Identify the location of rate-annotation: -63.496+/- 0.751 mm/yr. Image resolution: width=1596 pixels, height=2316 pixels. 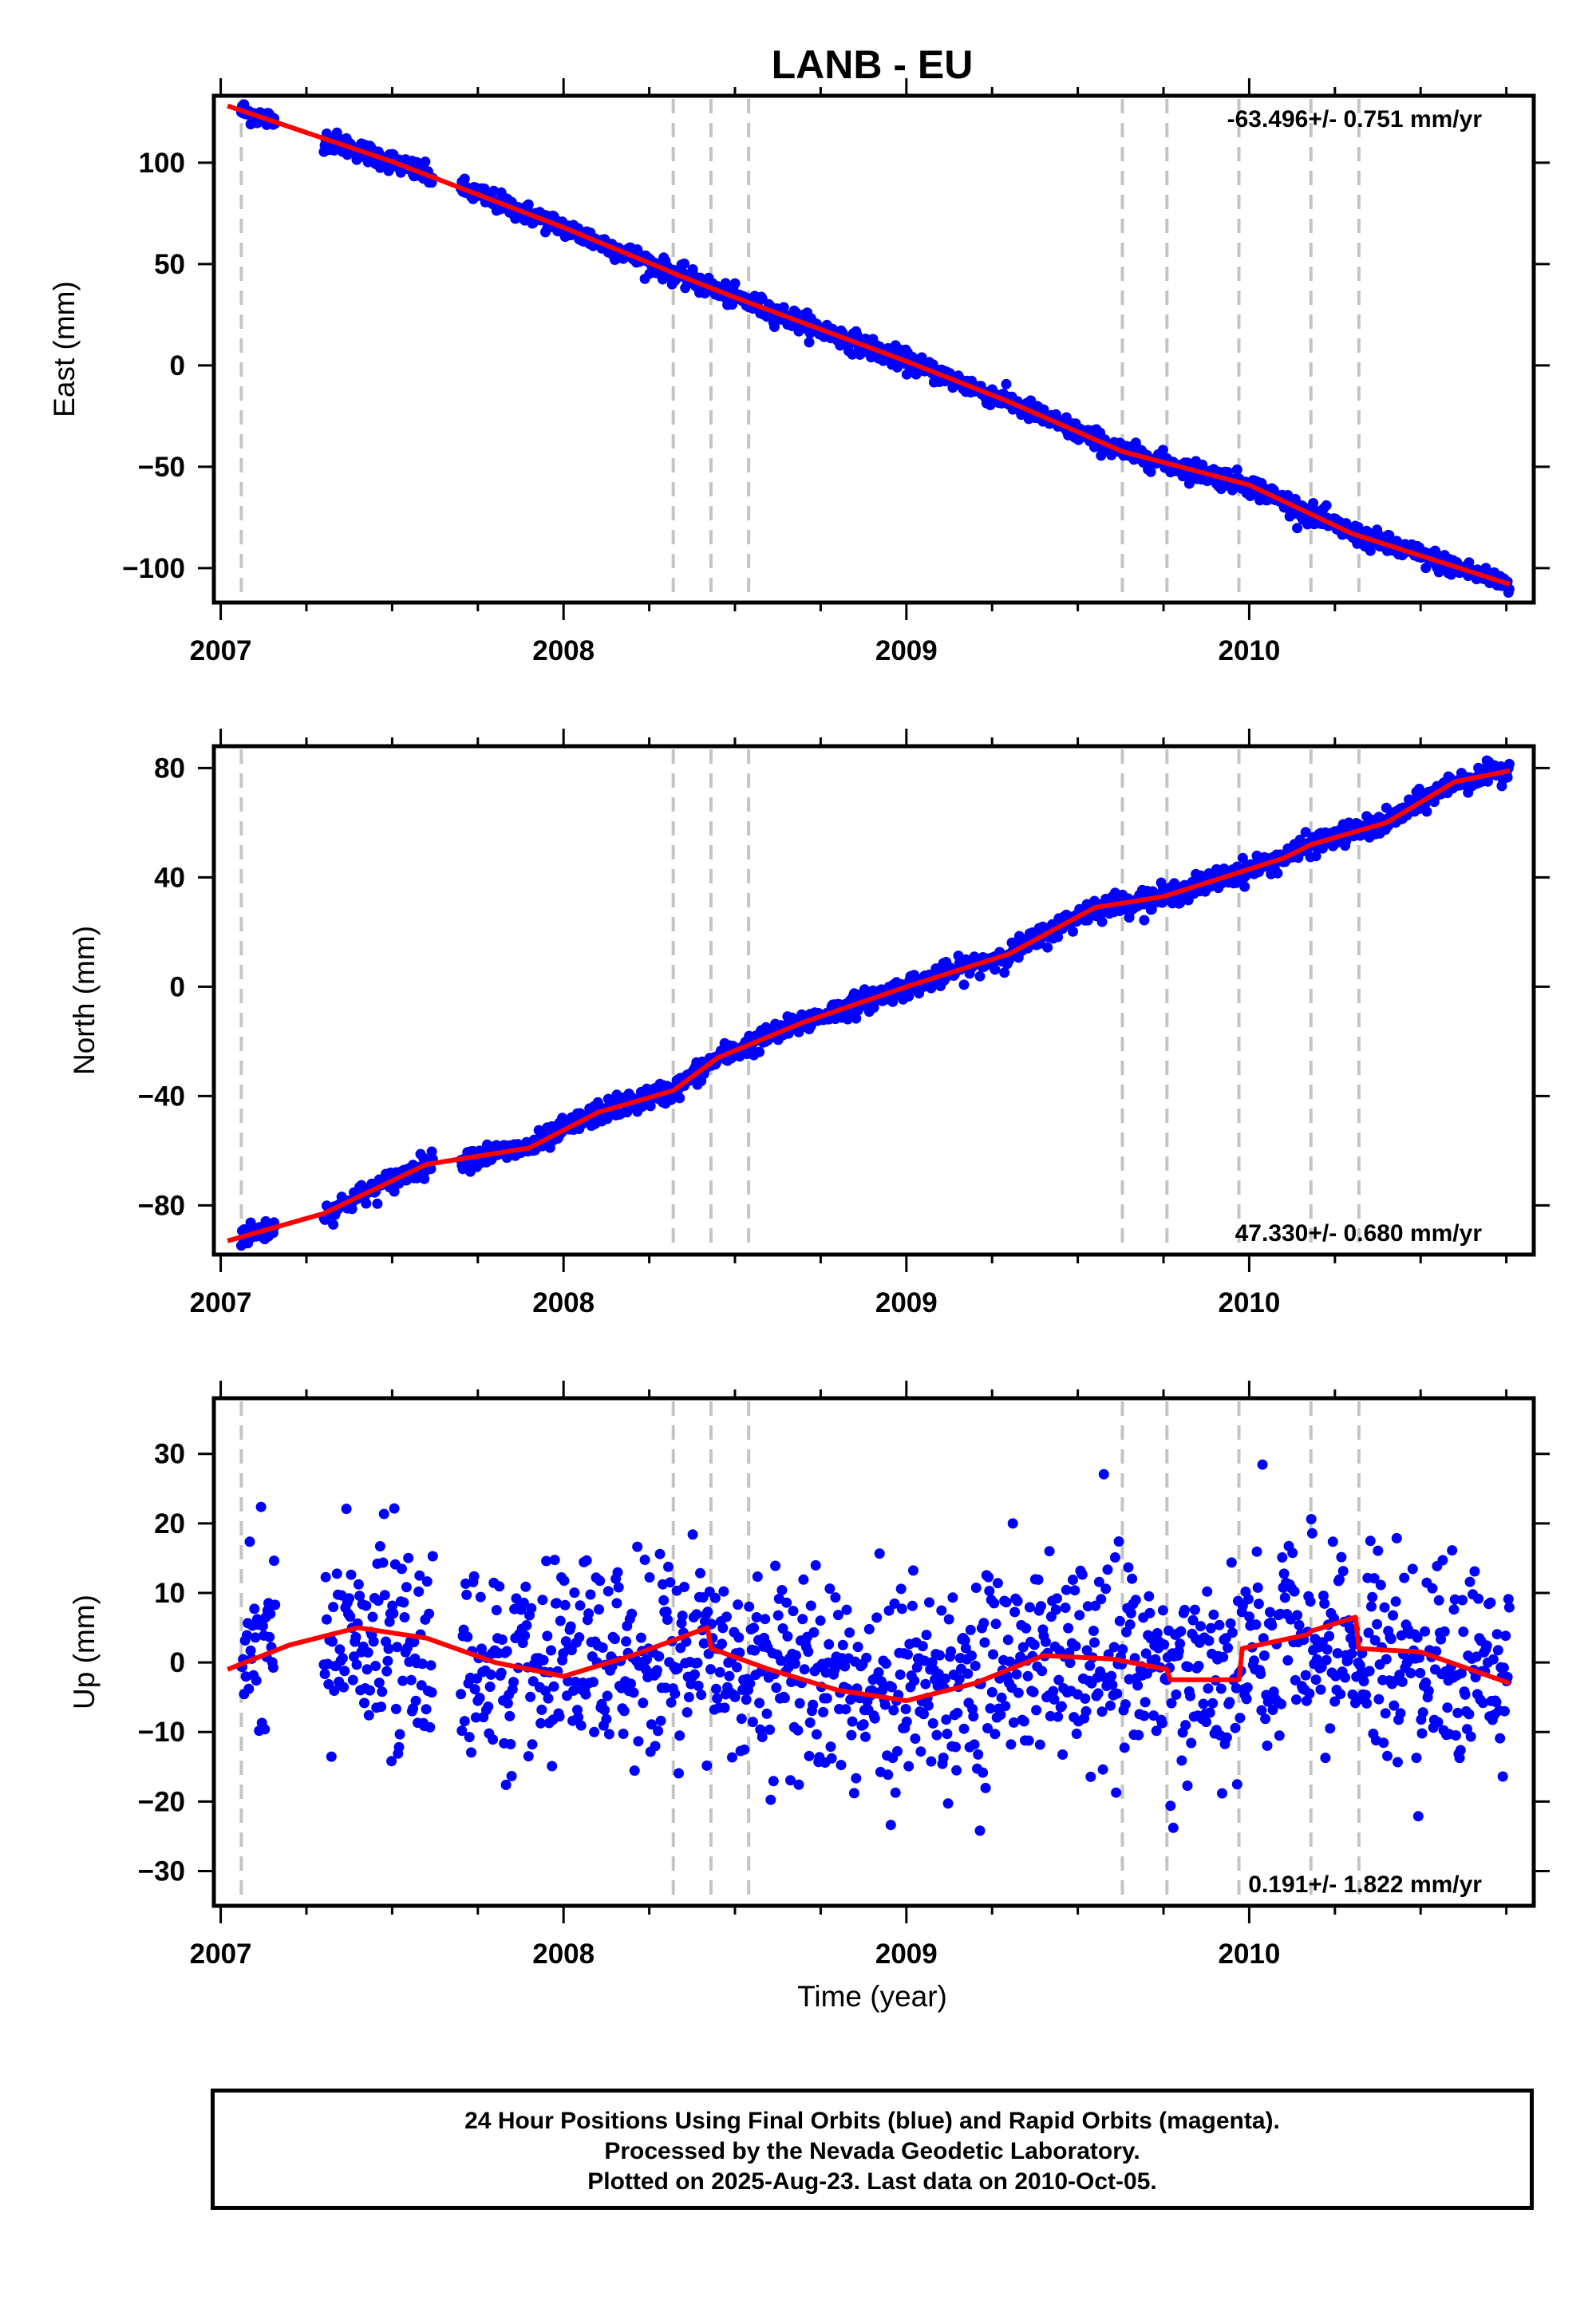
(1355, 119).